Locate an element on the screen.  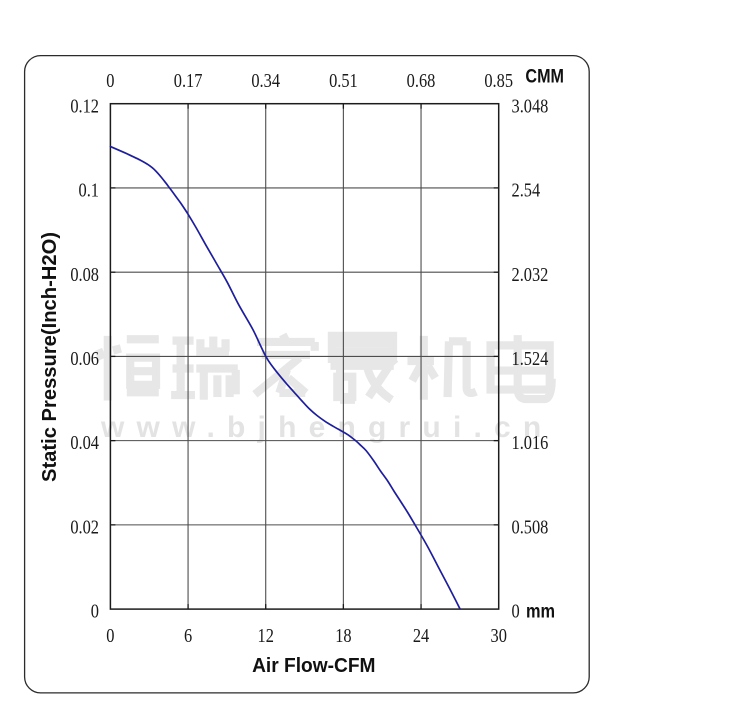
svg-text: 0.17 is located at coordinates (188, 81).